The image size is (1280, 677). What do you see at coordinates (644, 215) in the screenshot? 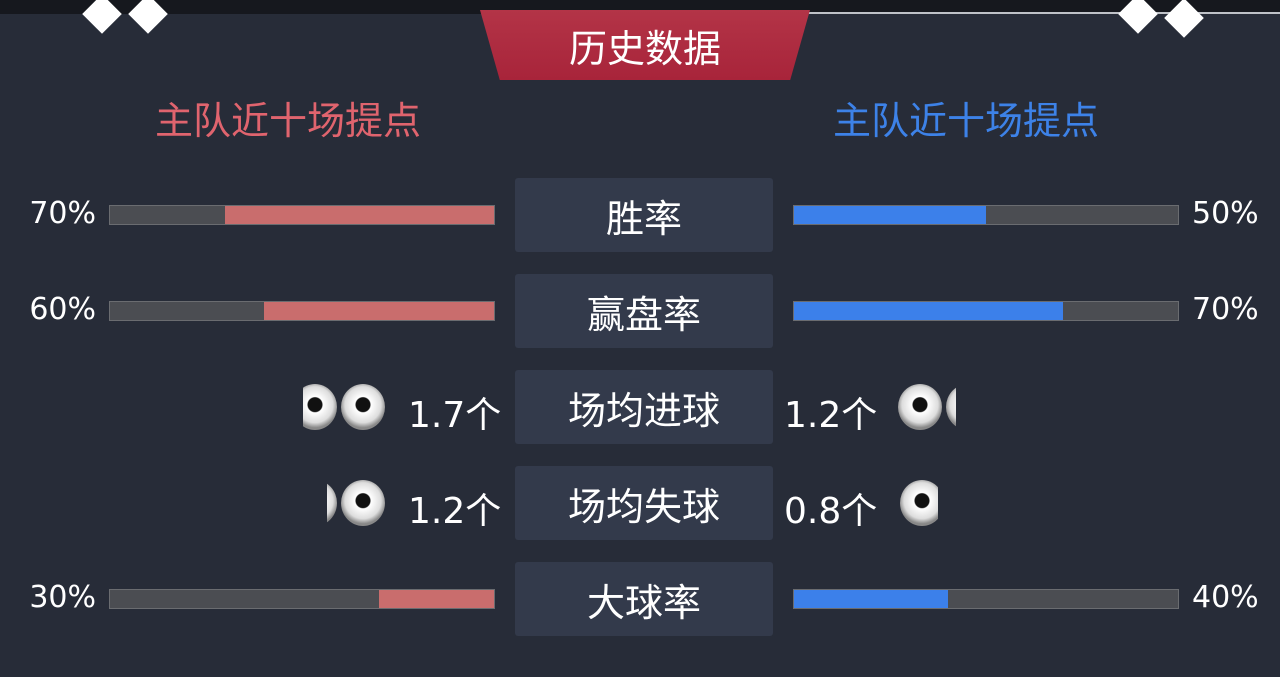
I see `stat-label: 胜率` at bounding box center [644, 215].